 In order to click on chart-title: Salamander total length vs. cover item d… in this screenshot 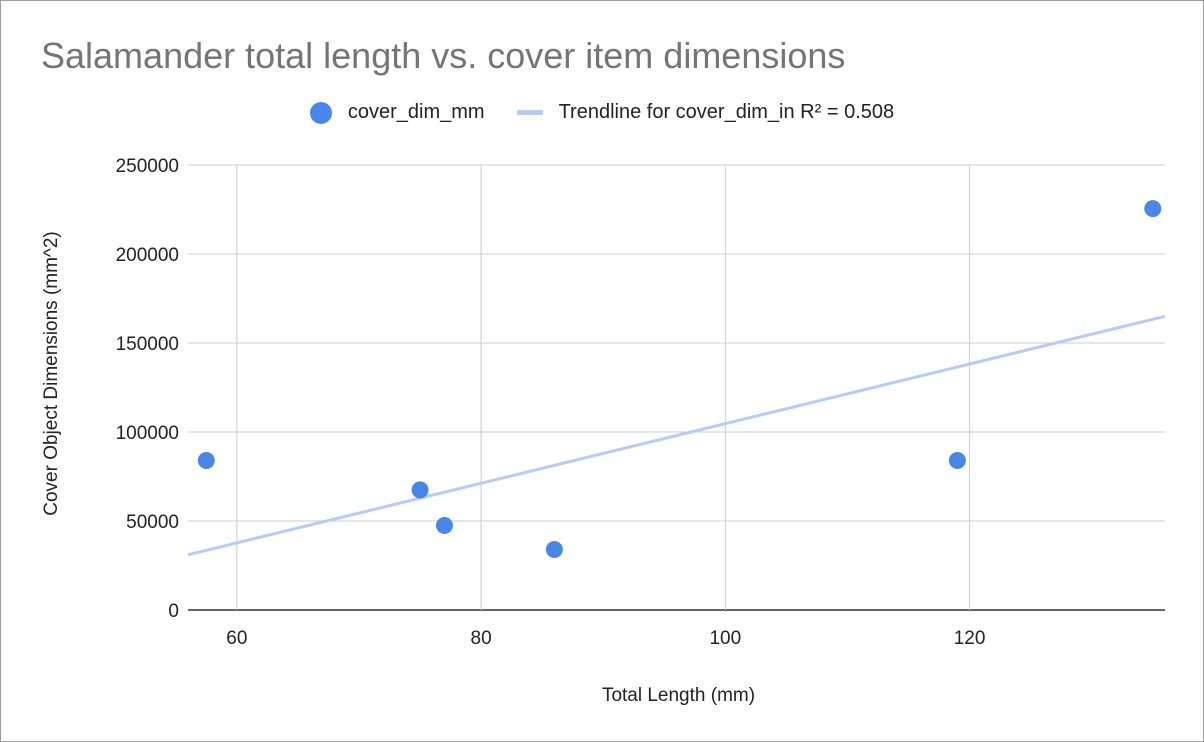, I will do `click(443, 55)`.